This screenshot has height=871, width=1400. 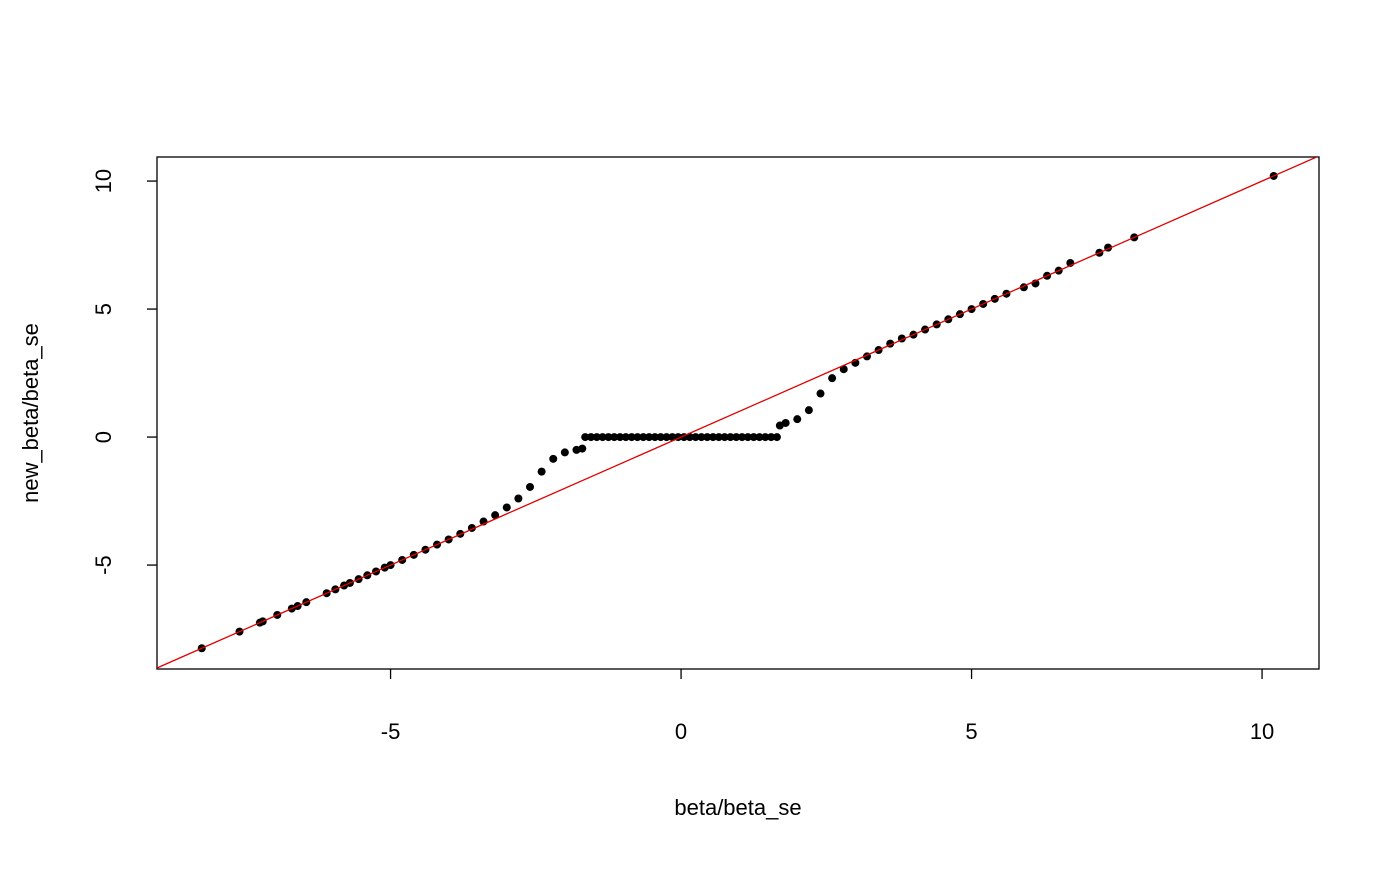 I want to click on y-tick-label: 10, so click(x=103, y=181).